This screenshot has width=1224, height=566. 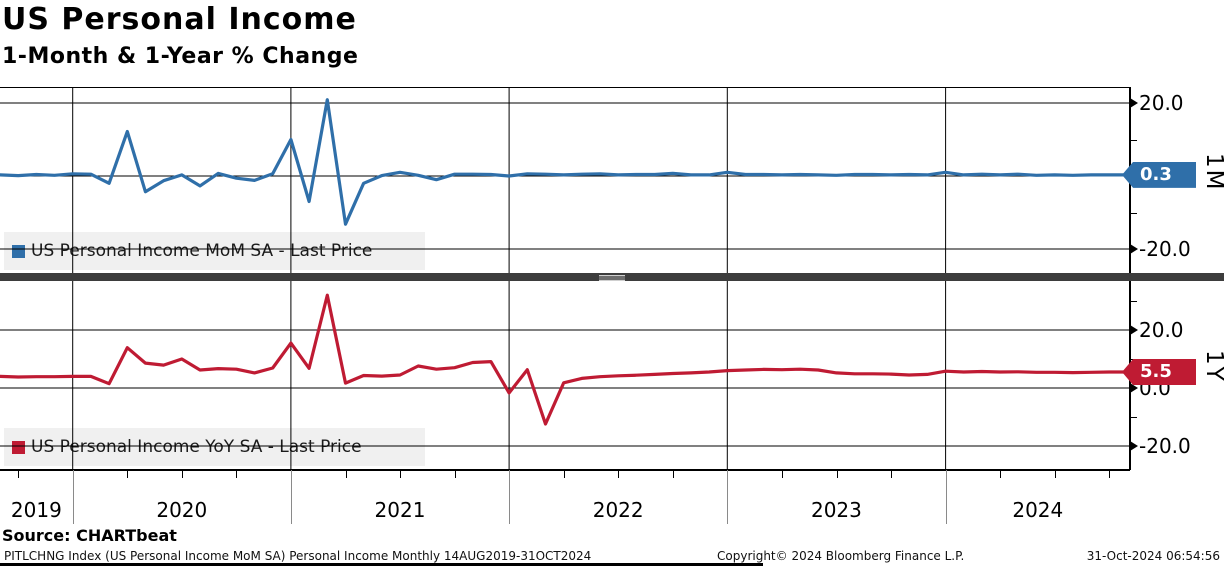 I want to click on footer-copyright: Copyright© 2024 Bloomberg Finance L.P., so click(x=841, y=556).